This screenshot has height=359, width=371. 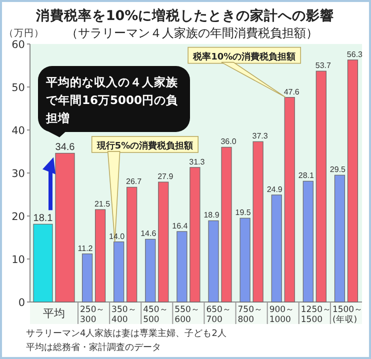 I want to click on x-tick-label: 1250～1500, so click(x=316, y=315).